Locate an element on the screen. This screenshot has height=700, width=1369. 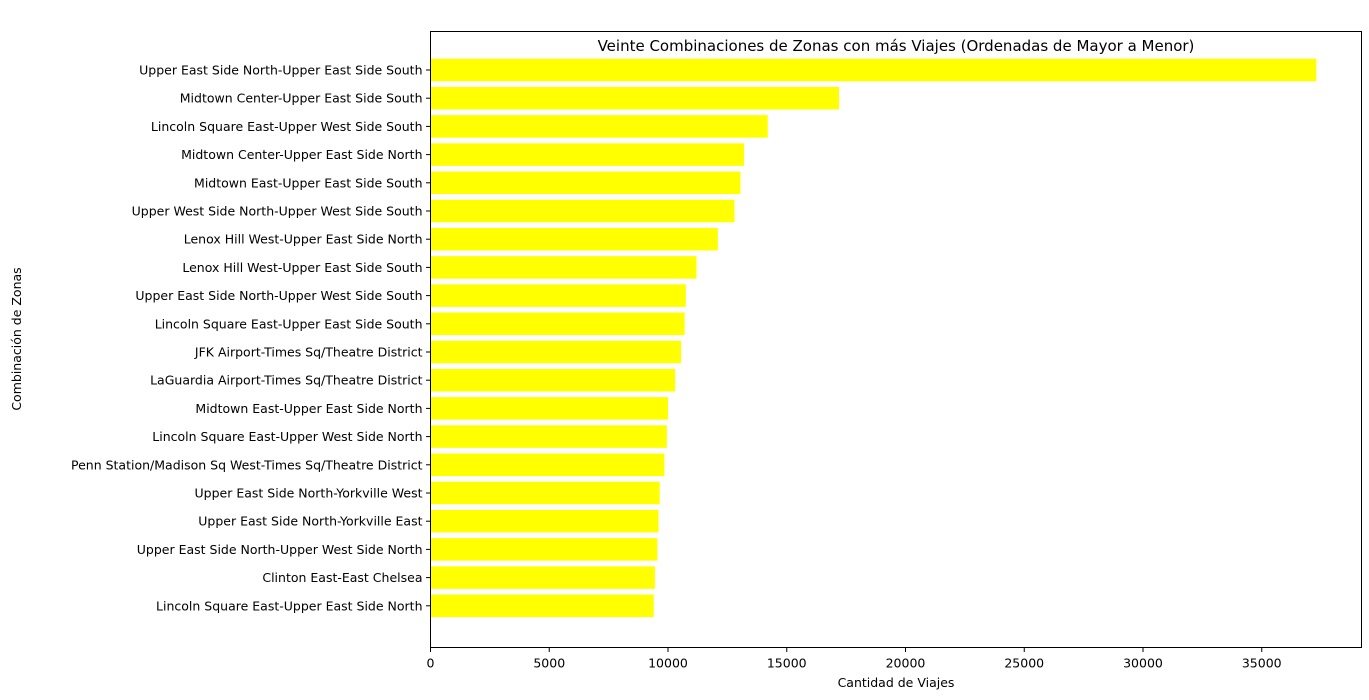
x-tick-label: 25000 is located at coordinates (1024, 663).